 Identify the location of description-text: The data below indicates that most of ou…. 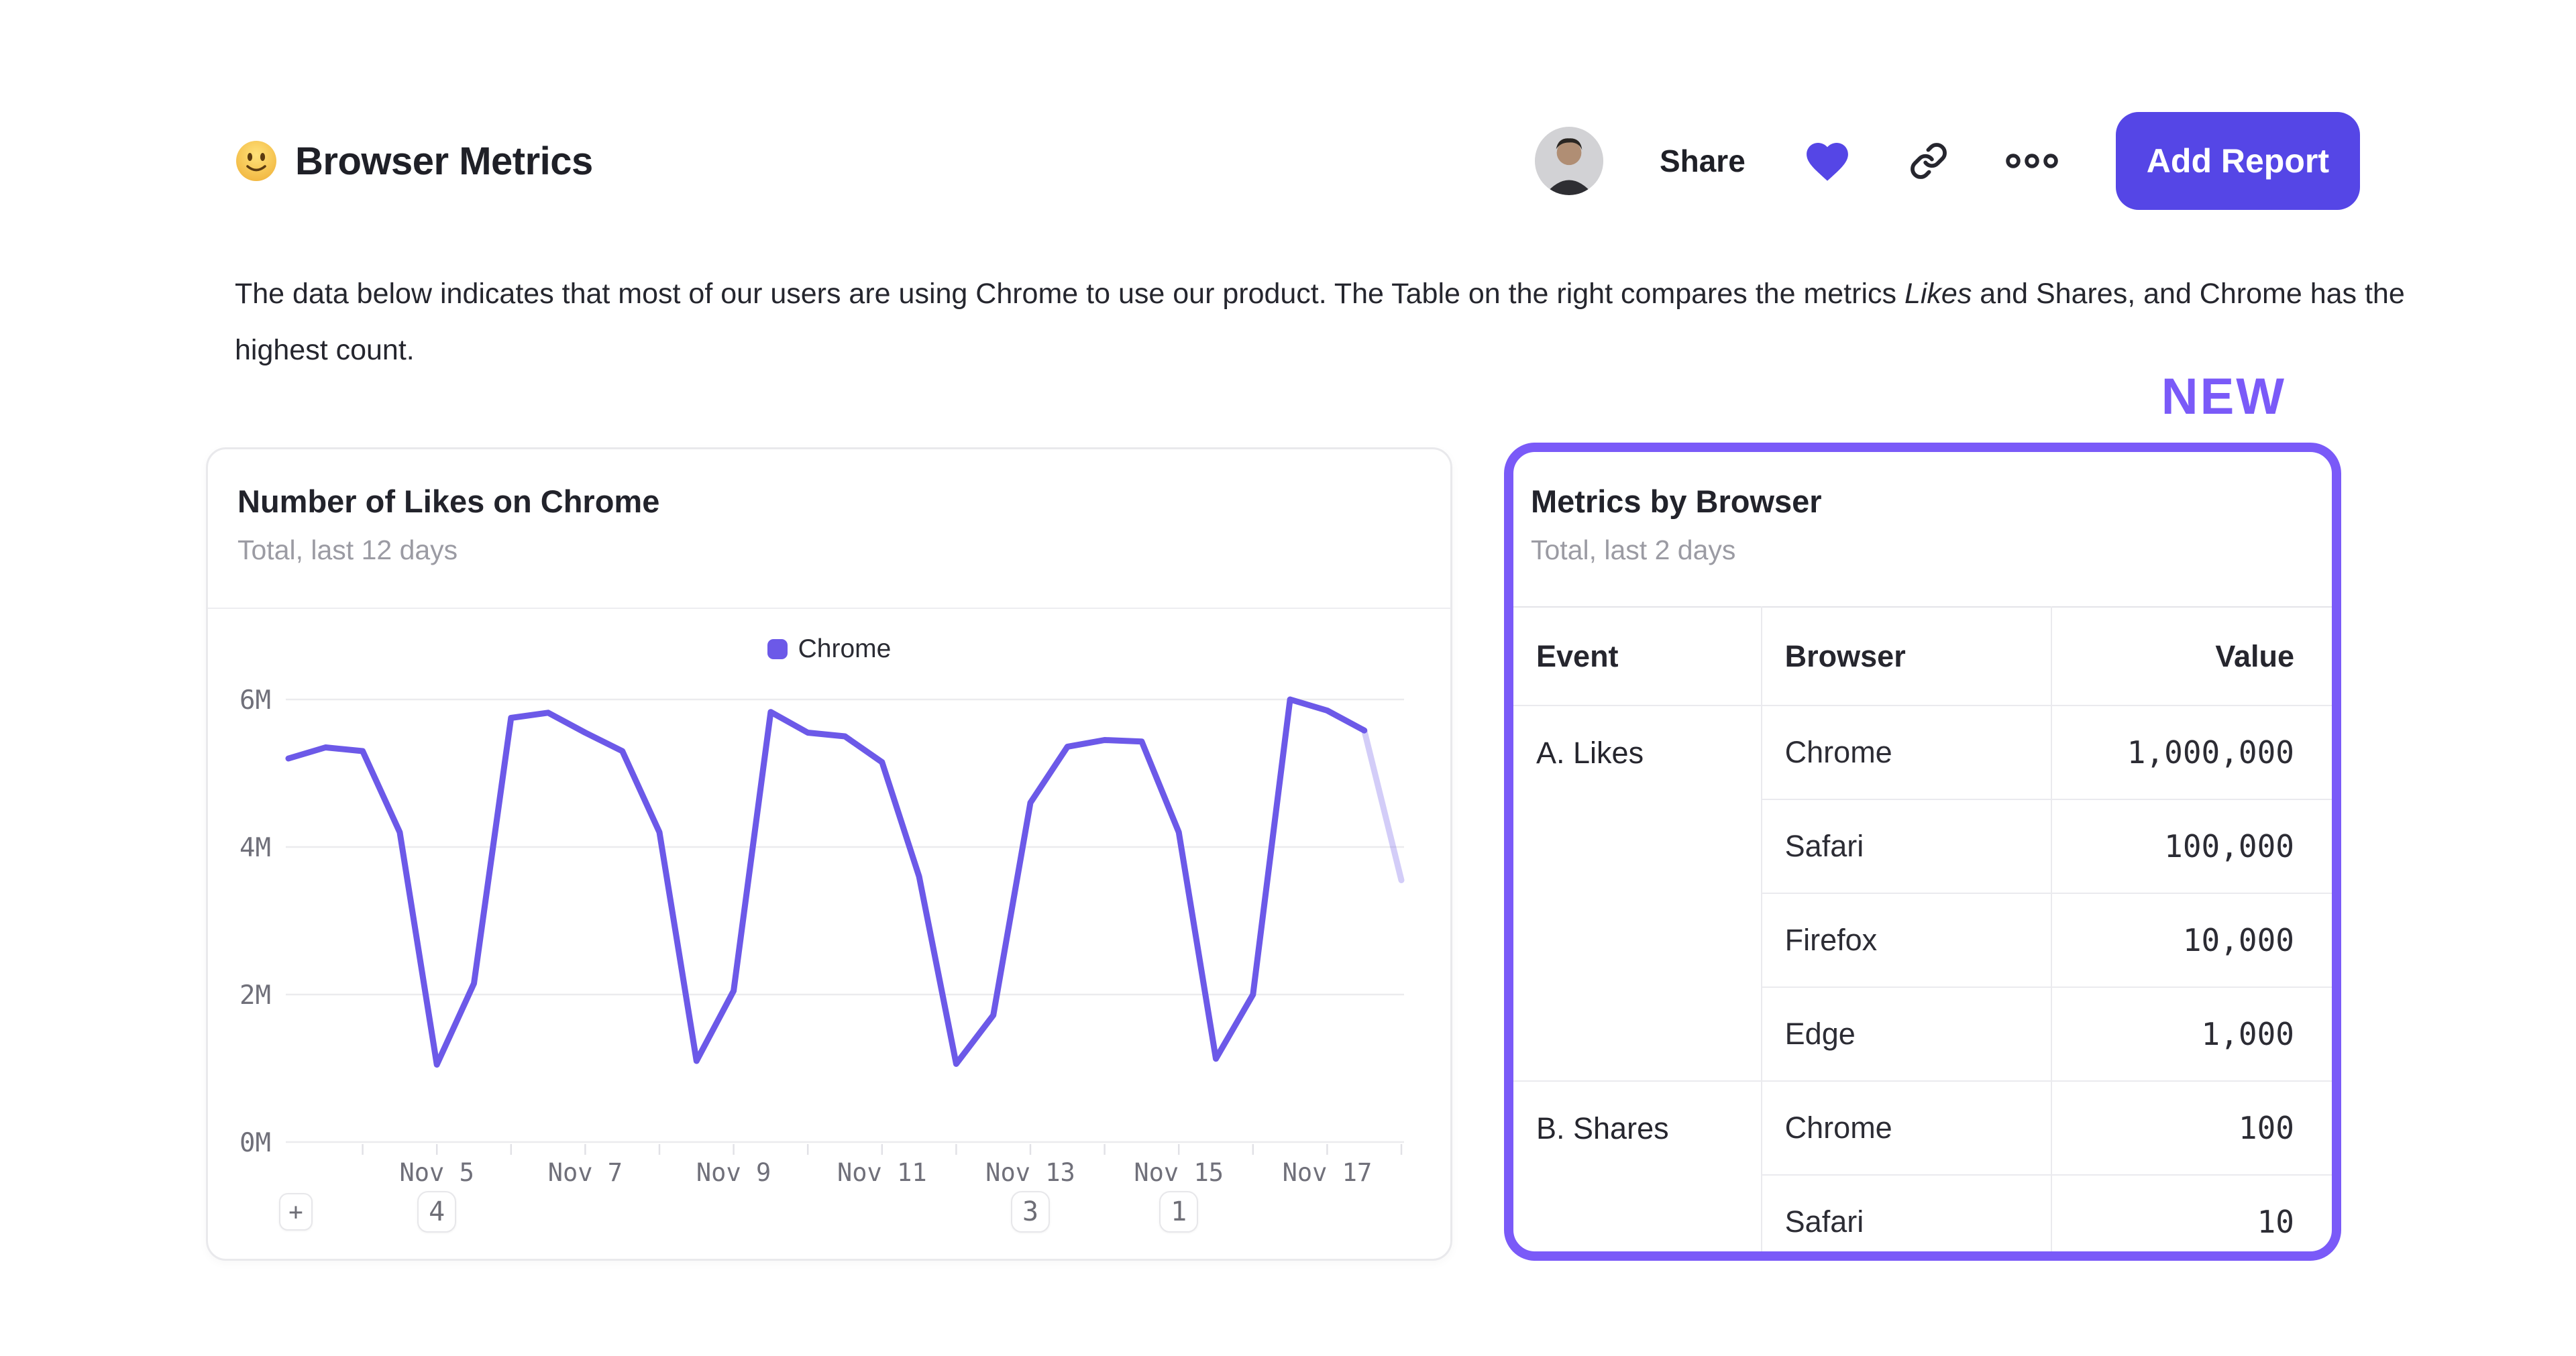
(1321, 322).